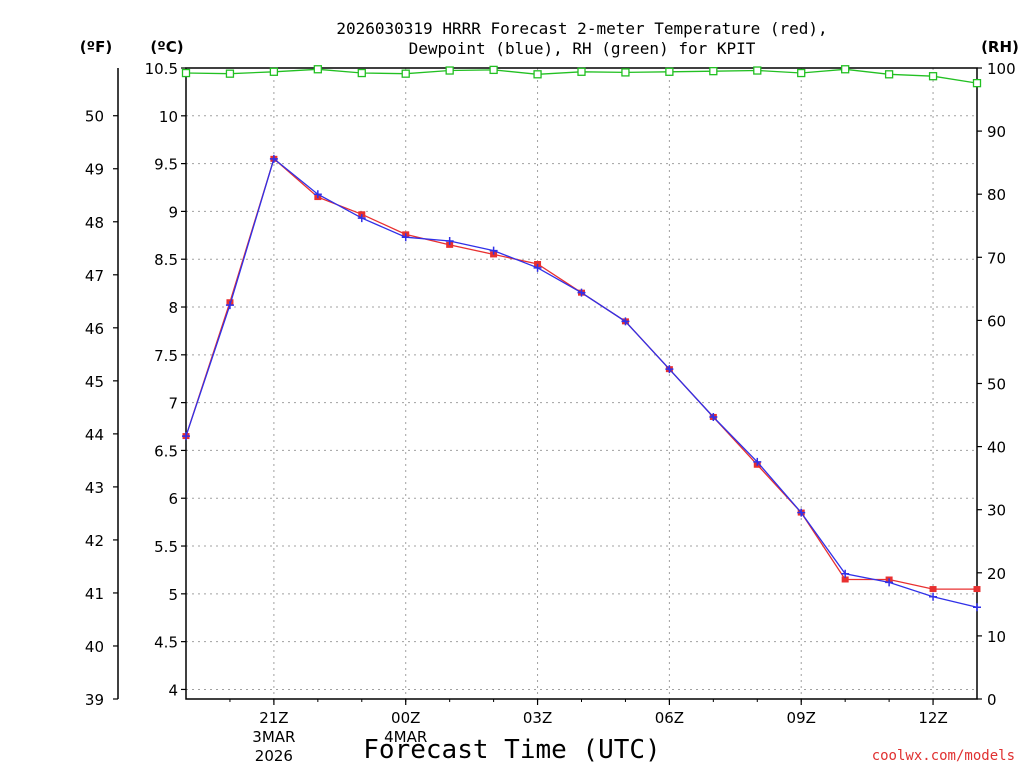  I want to click on tick-label-rh: 0, so click(992, 700).